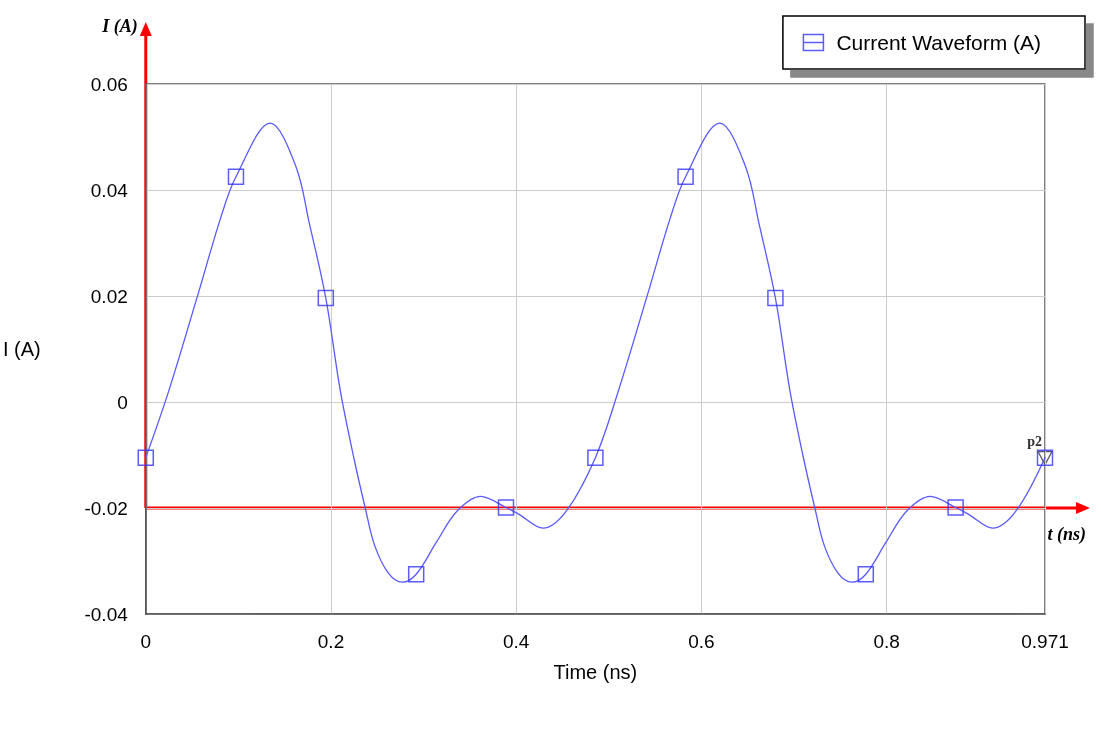 This screenshot has height=733, width=1101. What do you see at coordinates (106, 508) in the screenshot?
I see `y-tick-label: -0.02` at bounding box center [106, 508].